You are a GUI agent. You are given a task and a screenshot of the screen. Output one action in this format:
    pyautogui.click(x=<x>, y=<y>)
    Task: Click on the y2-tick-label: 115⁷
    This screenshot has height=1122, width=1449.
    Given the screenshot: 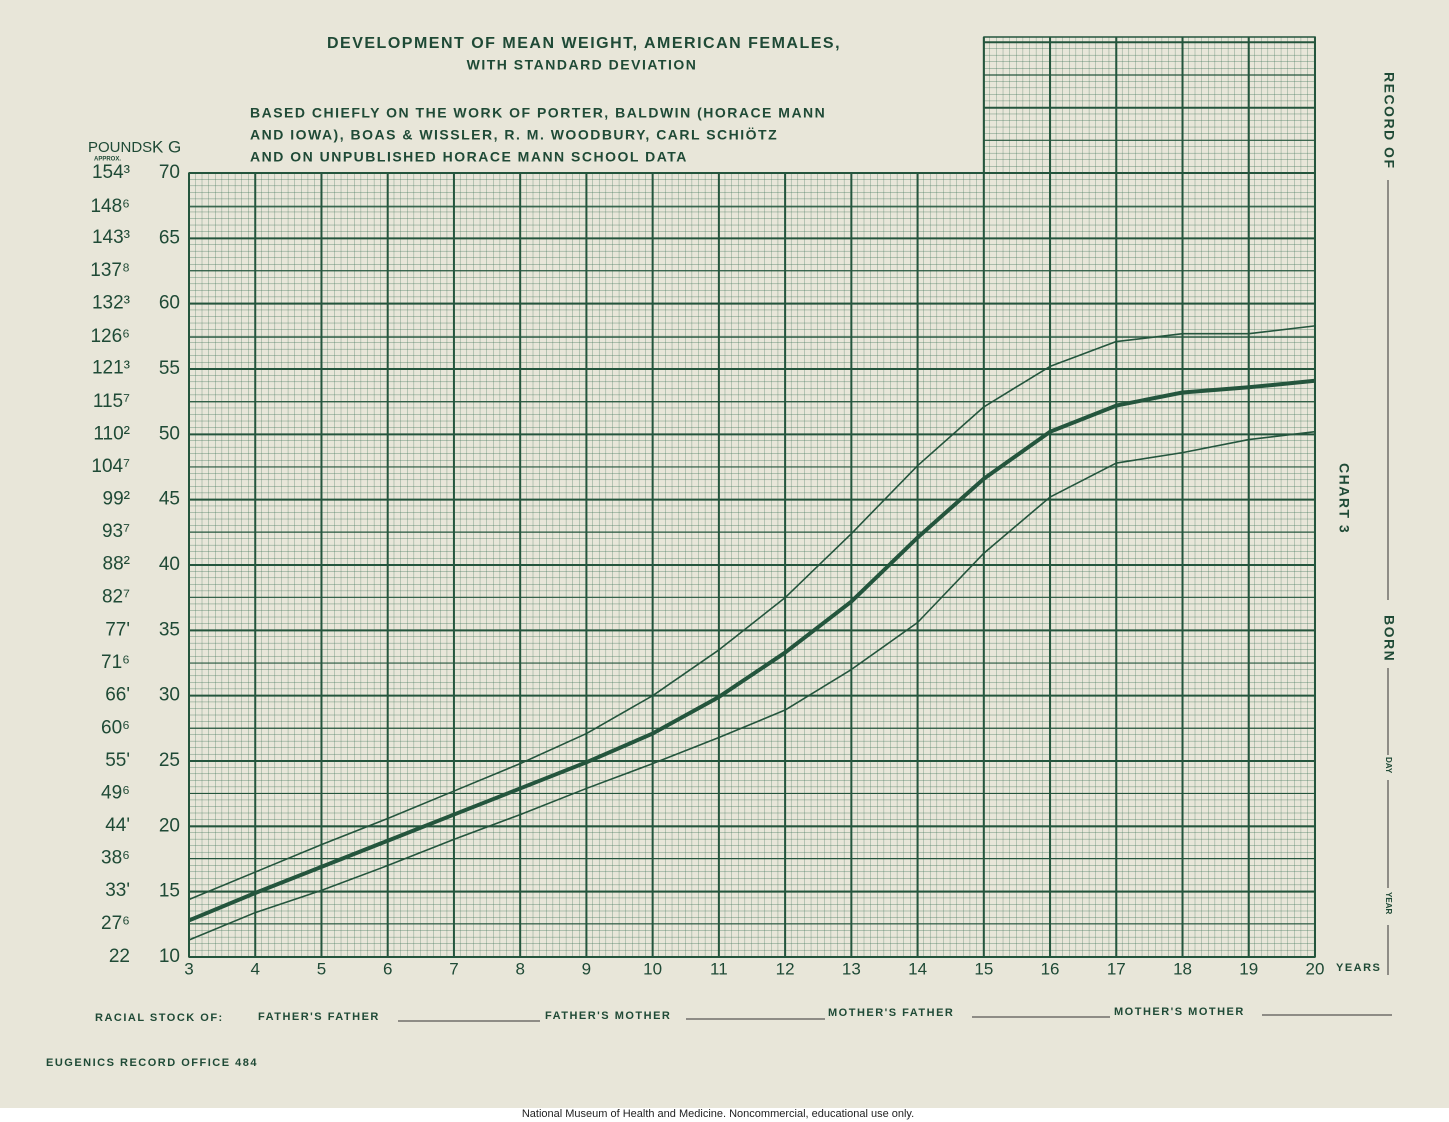 What is the action you would take?
    pyautogui.click(x=111, y=401)
    